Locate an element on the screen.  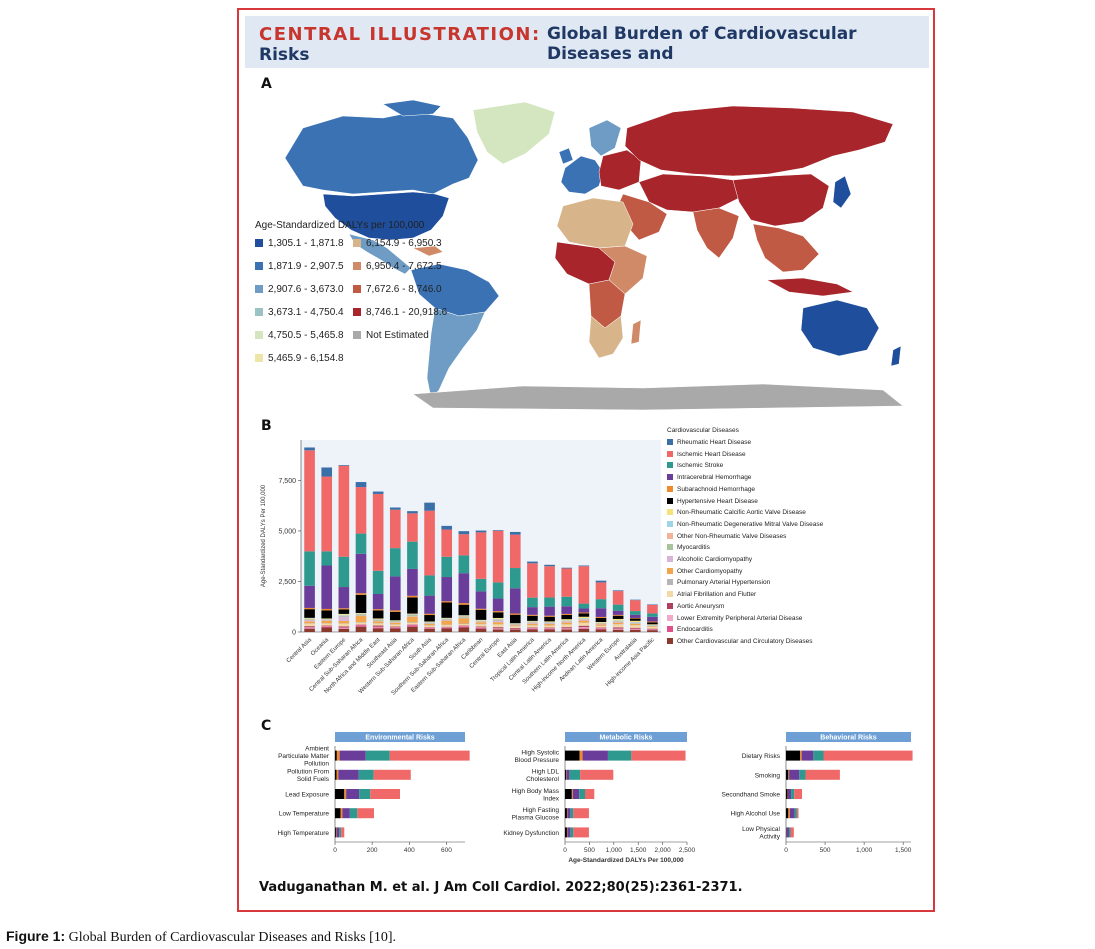
cvd-legend-label: Pulmonary Arterial Hypertension is located at coordinates (724, 583).